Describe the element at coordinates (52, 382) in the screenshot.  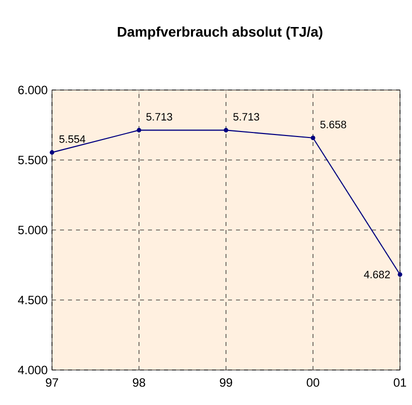
I see `x-tick-label: 97` at that location.